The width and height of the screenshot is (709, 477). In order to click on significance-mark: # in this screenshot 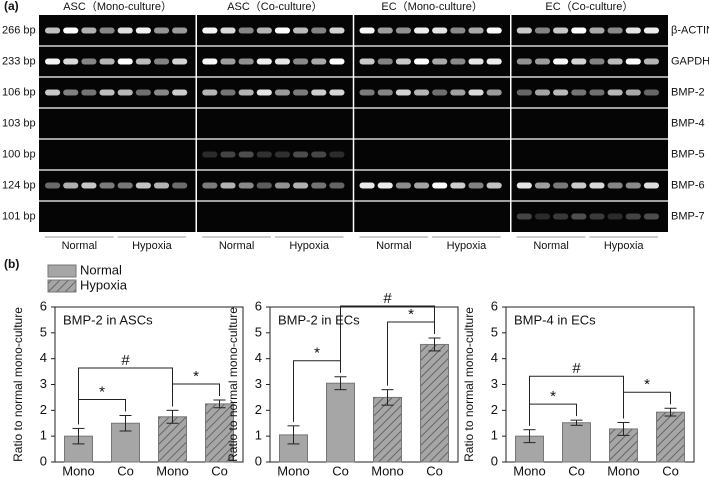, I will do `click(125, 360)`.